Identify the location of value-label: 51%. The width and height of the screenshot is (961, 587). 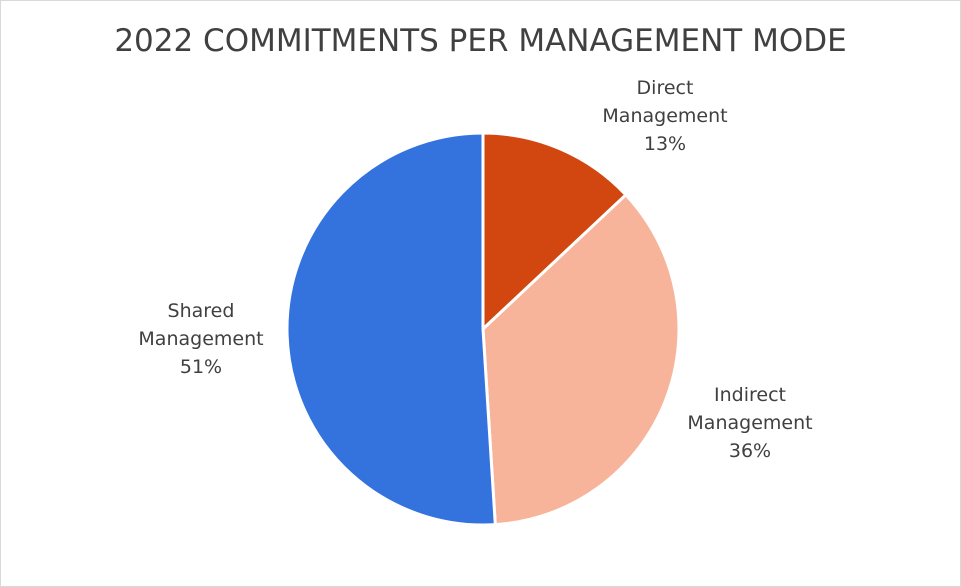
(201, 367).